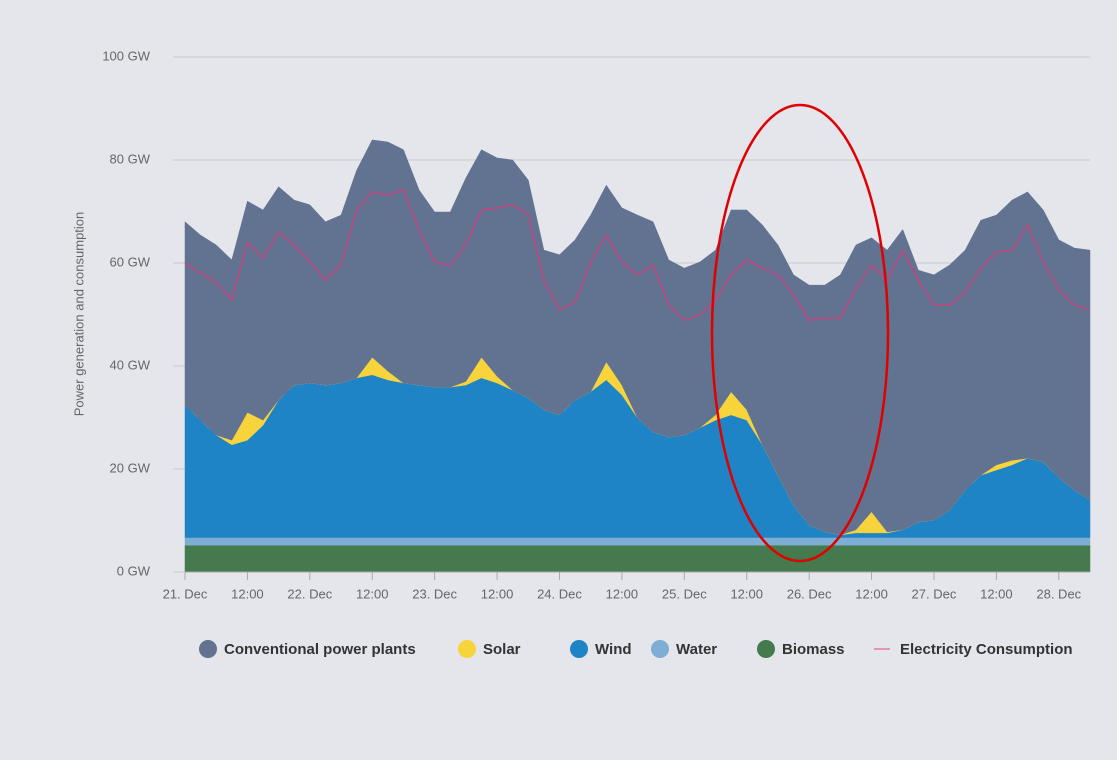 Image resolution: width=1117 pixels, height=760 pixels. What do you see at coordinates (559, 593) in the screenshot?
I see `x-tick-label: 24. Dec` at bounding box center [559, 593].